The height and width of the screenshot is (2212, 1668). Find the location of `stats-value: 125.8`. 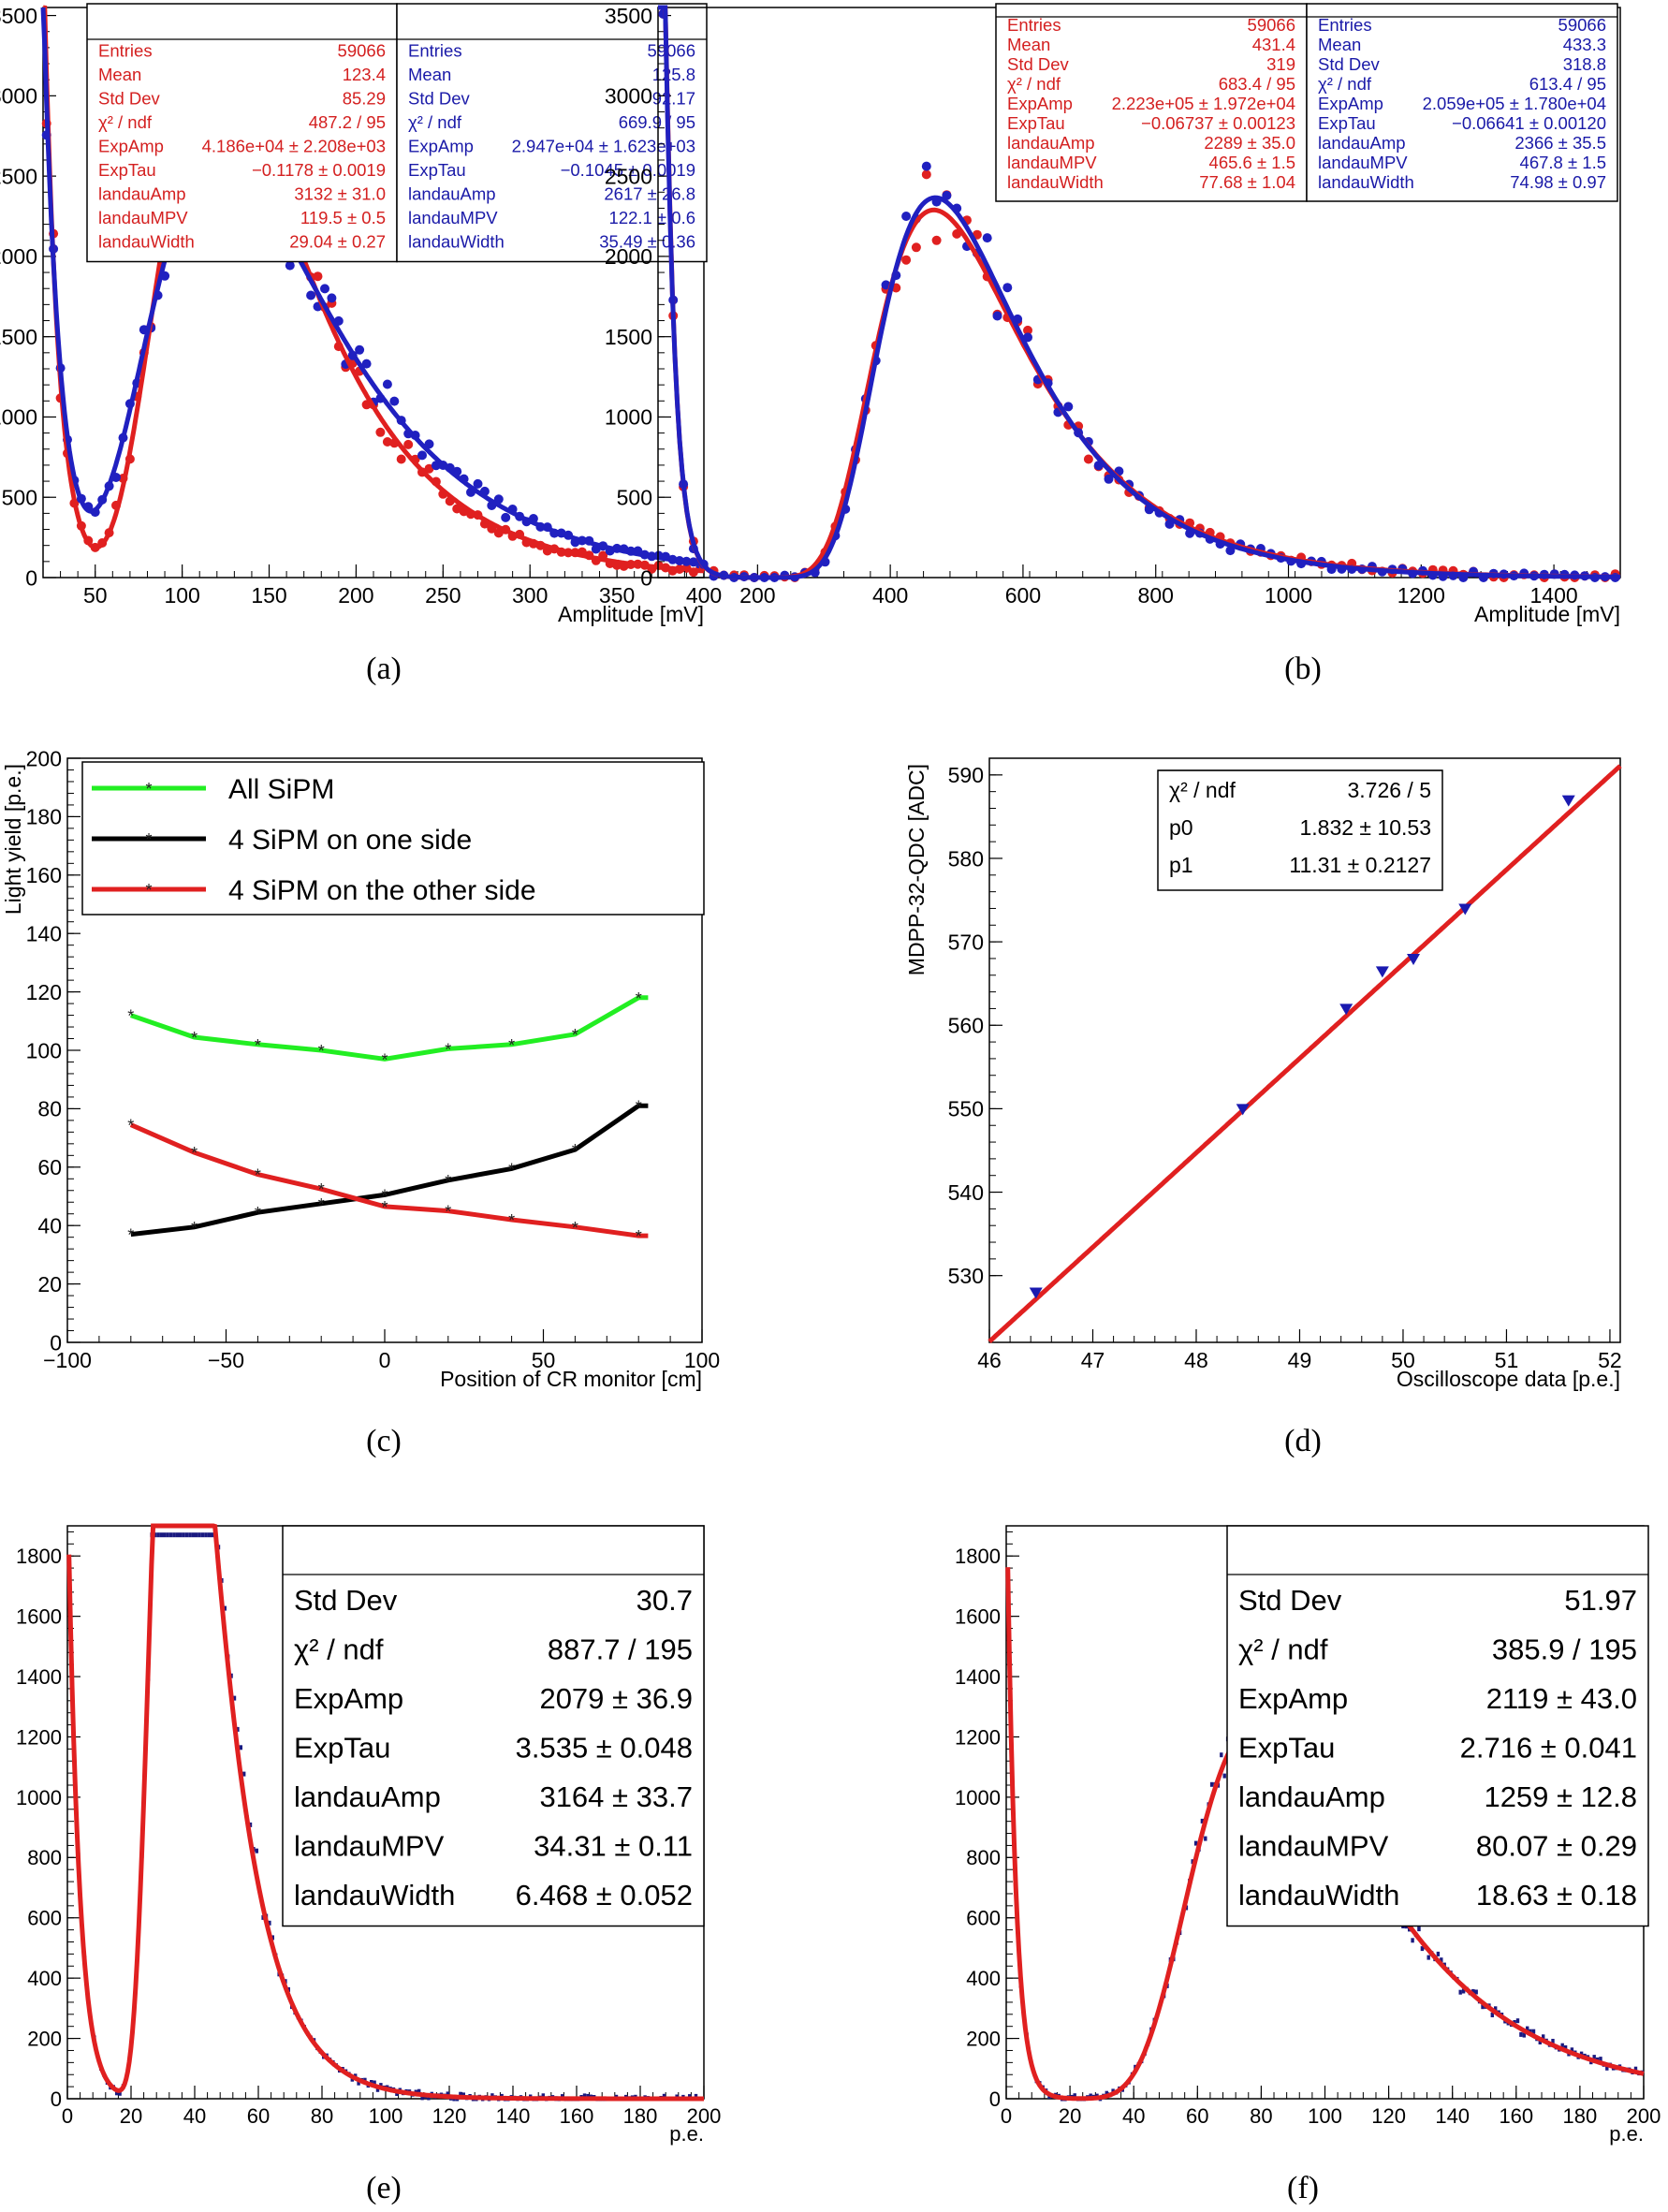

stats-value: 125.8 is located at coordinates (673, 74).